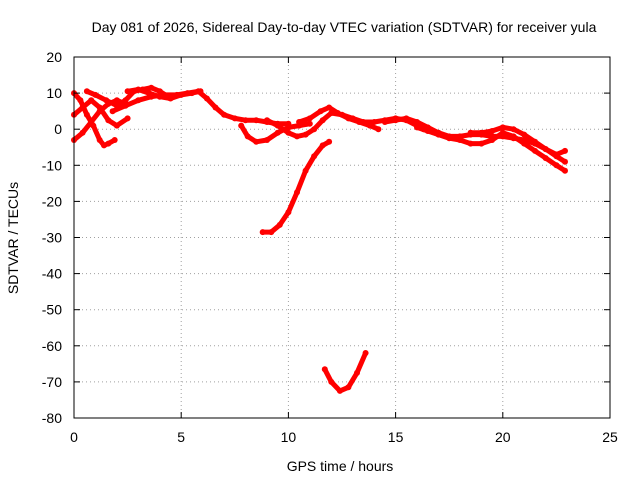 The width and height of the screenshot is (640, 480). Describe the element at coordinates (181, 437) in the screenshot. I see `x-tick-label: 5` at that location.